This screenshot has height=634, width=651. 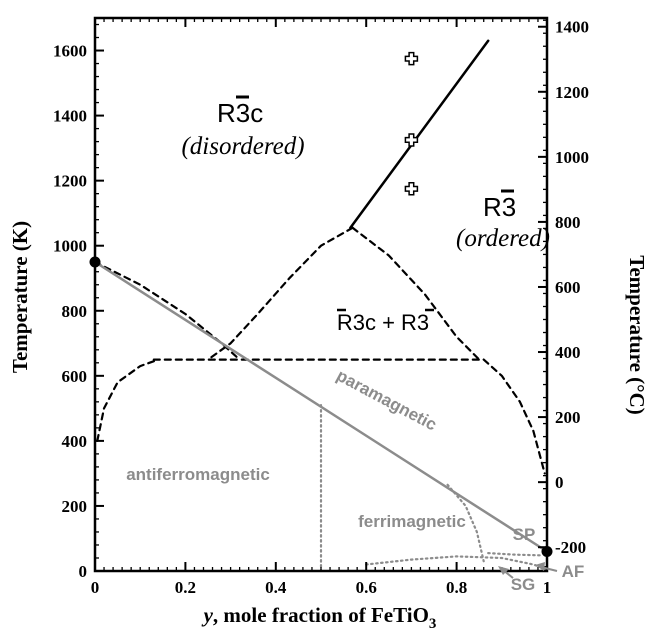 I want to click on curve-order-disorder-transition-solid, so click(x=419, y=134).